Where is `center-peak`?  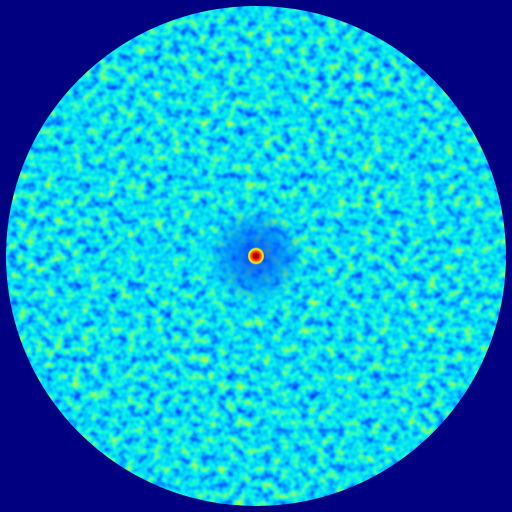
center-peak is located at coordinates (256, 256).